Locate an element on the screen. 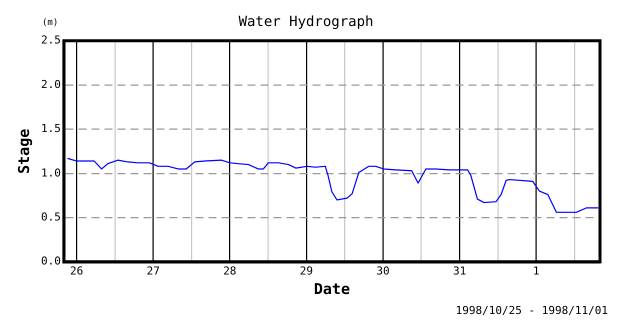  chart-title: Water Hydrograph is located at coordinates (306, 22).